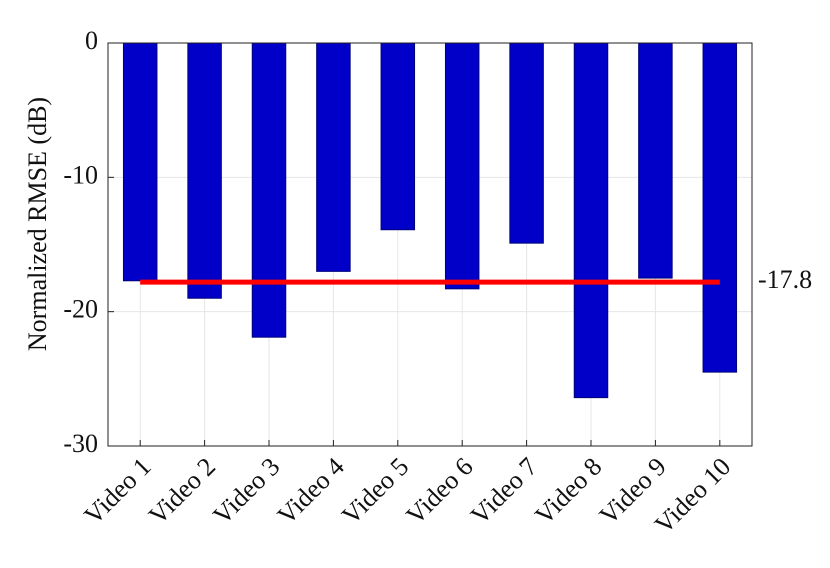 The width and height of the screenshot is (830, 568). What do you see at coordinates (504, 491) in the screenshot?
I see `x-tick-label: Video 7` at bounding box center [504, 491].